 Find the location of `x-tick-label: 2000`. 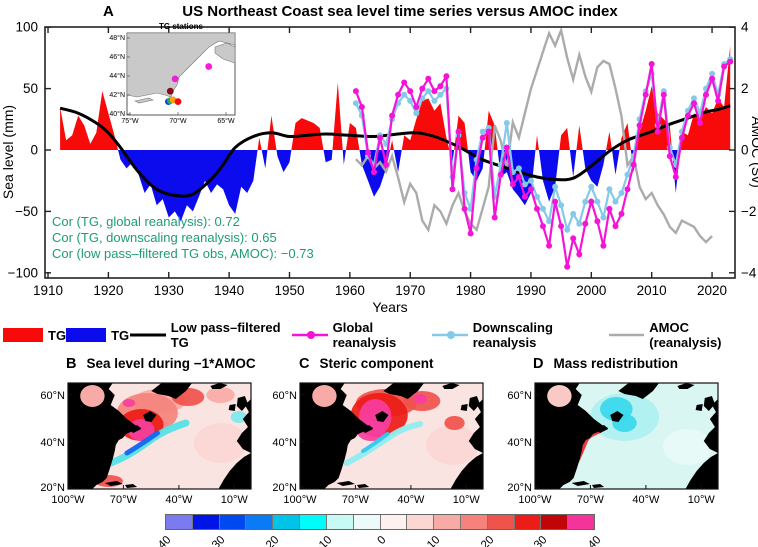

x-tick-label: 2000 is located at coordinates (591, 290).